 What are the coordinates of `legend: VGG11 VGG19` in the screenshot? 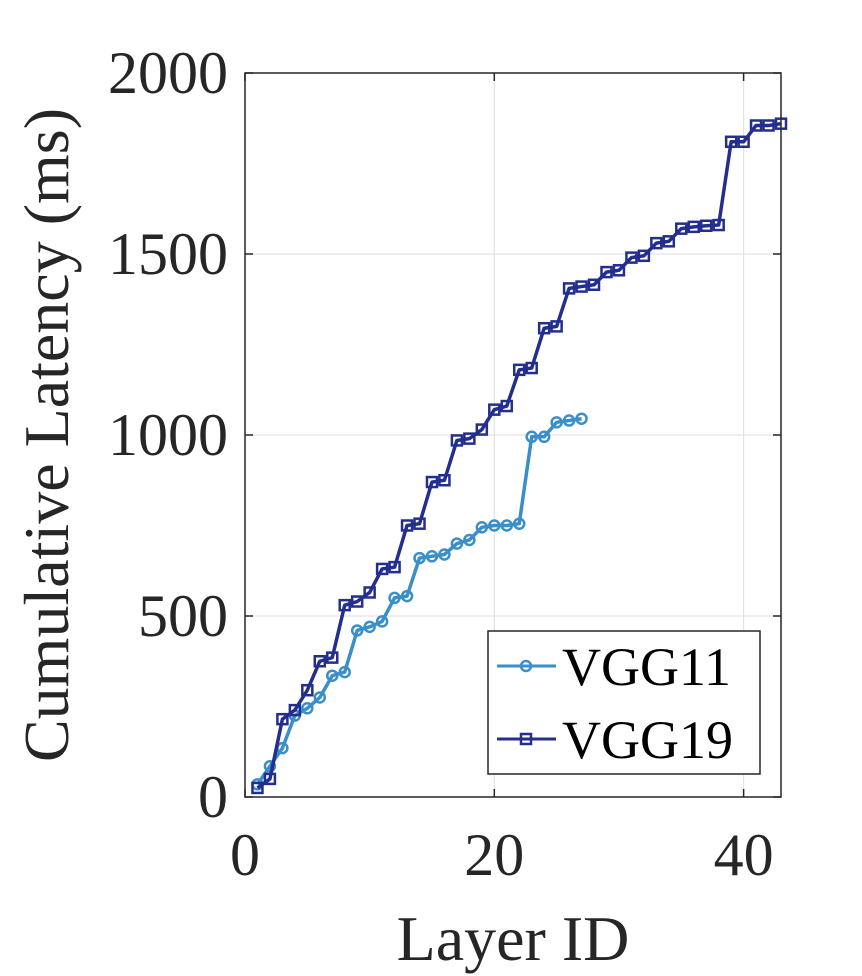 It's located at (624, 702).